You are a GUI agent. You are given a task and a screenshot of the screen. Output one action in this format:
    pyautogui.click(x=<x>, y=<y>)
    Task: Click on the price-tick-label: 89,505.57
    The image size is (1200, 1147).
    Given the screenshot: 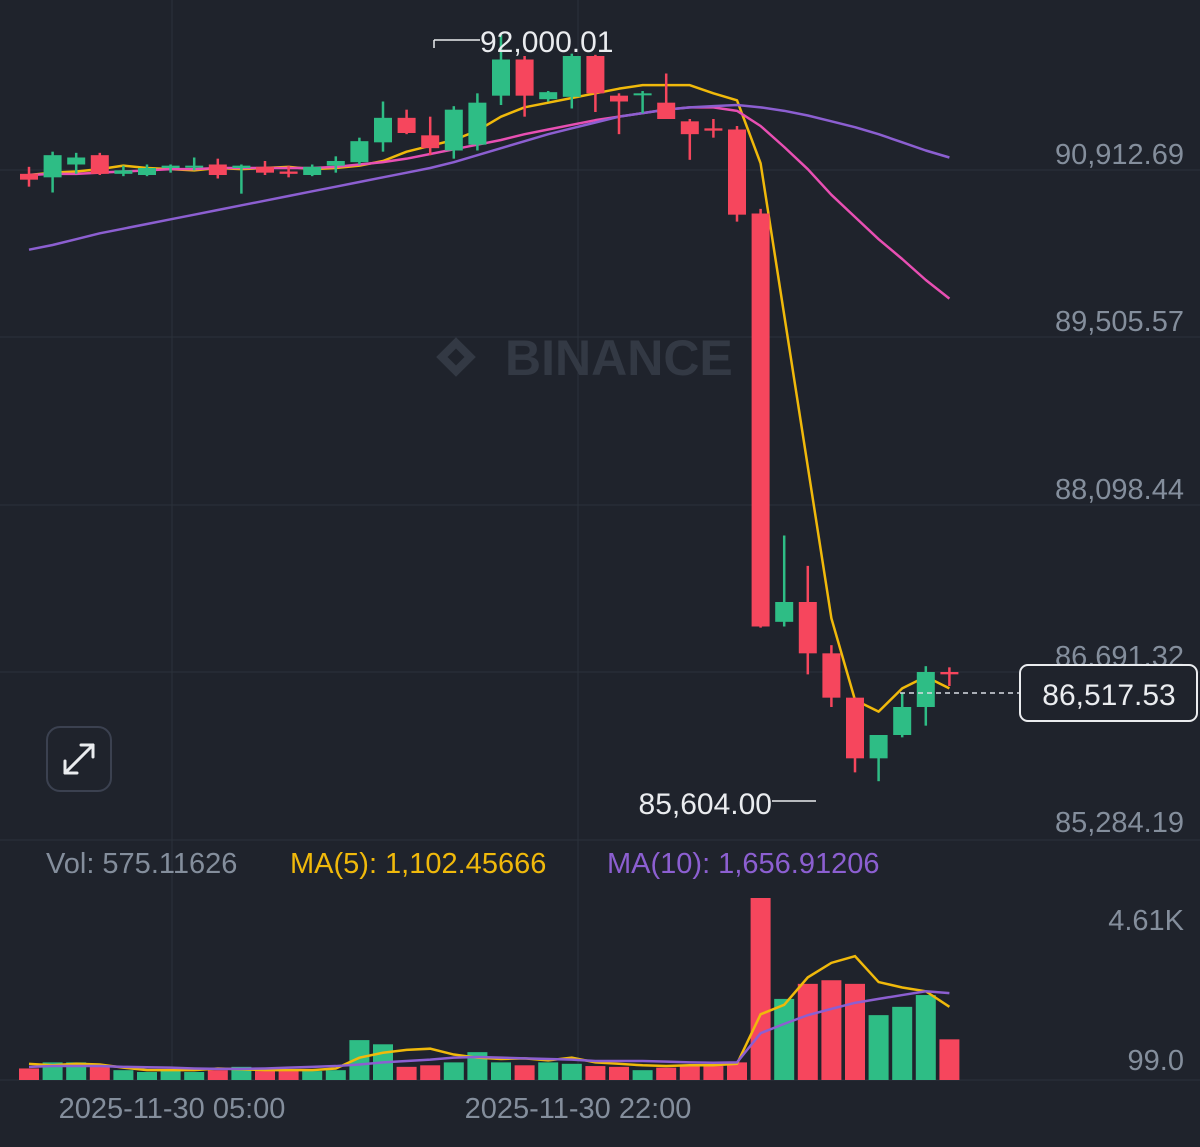 What is the action you would take?
    pyautogui.click(x=1119, y=322)
    